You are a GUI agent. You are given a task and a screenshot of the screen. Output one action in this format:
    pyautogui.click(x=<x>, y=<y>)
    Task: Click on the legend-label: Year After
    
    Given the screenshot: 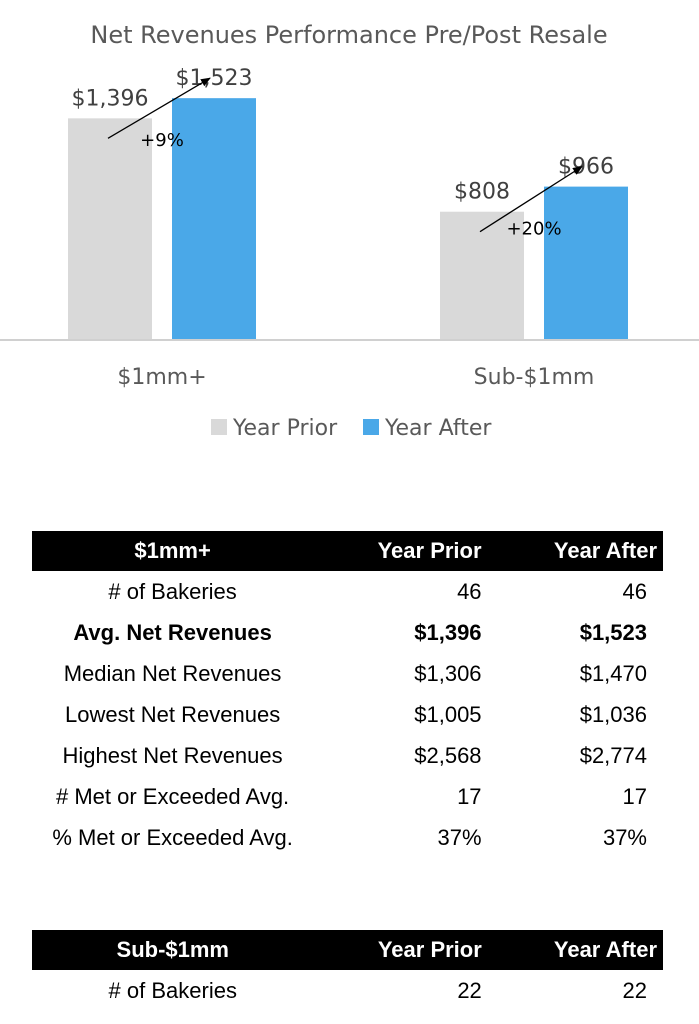 What is the action you would take?
    pyautogui.click(x=438, y=428)
    